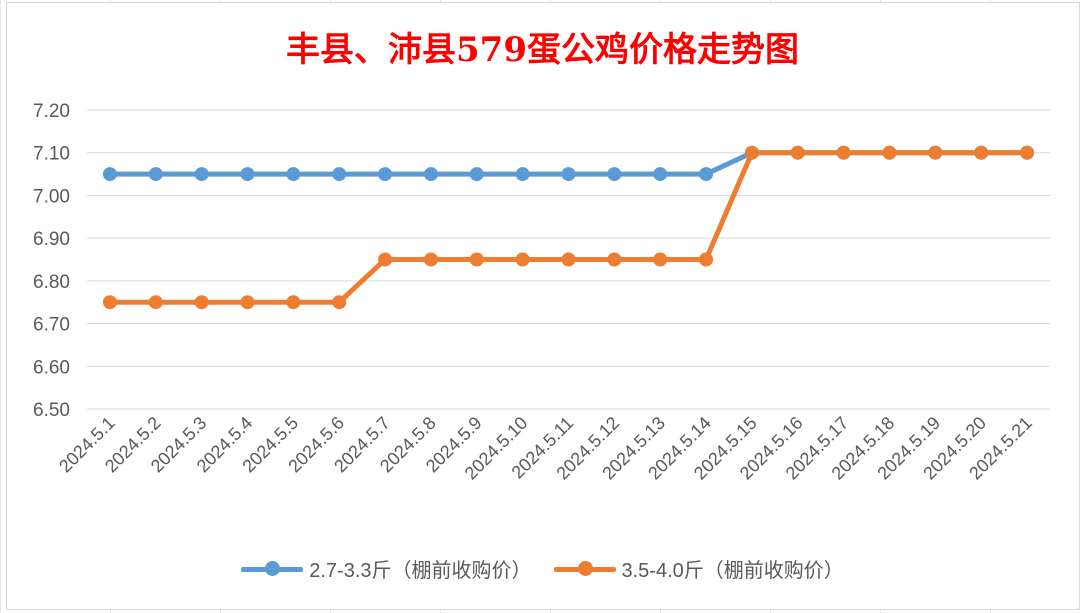 The width and height of the screenshot is (1085, 613). Describe the element at coordinates (51, 410) in the screenshot. I see `y-tick-label: 6.50` at that location.